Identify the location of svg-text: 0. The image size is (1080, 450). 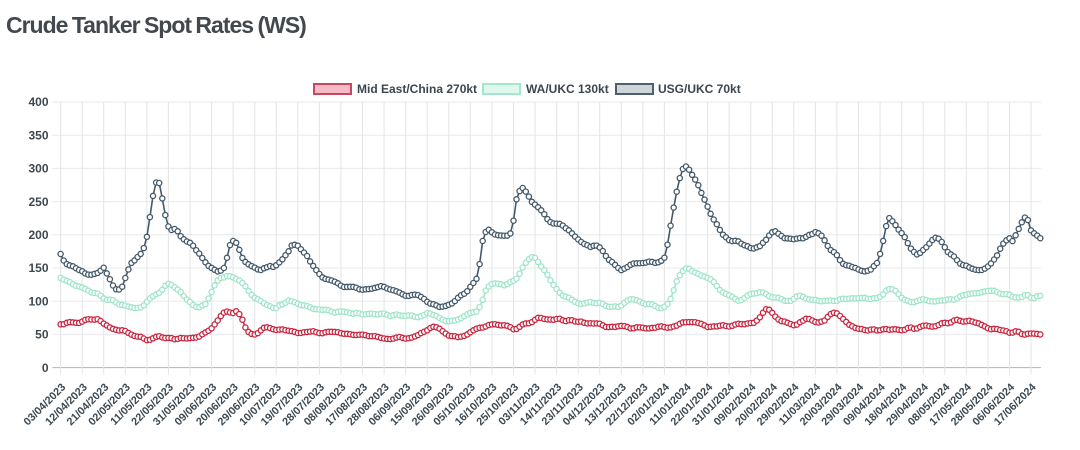
(45, 368).